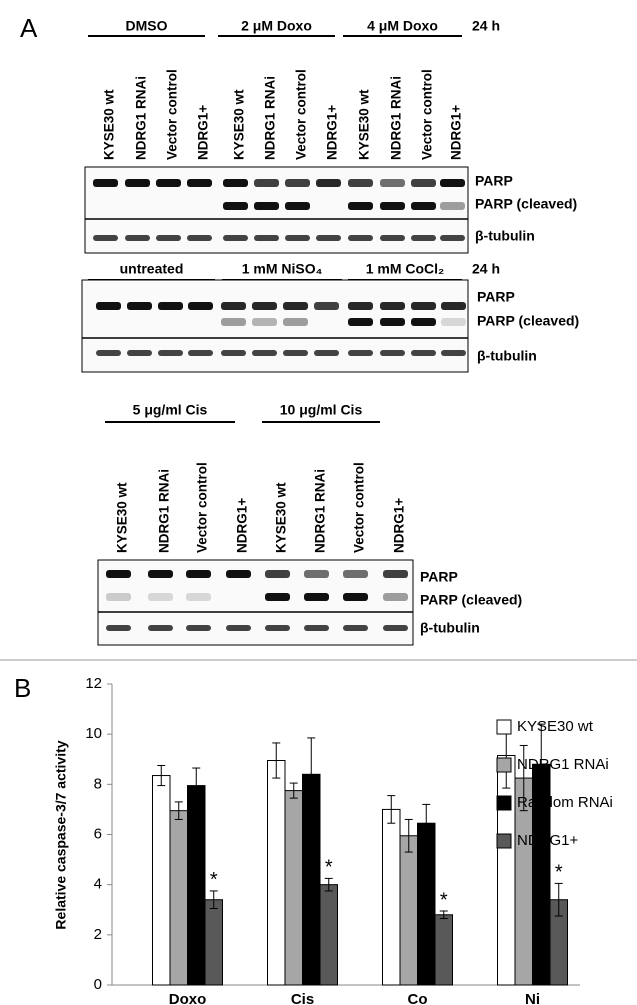 The height and width of the screenshot is (1005, 637). Describe the element at coordinates (98, 783) in the screenshot. I see `y-tick-label: 8` at that location.